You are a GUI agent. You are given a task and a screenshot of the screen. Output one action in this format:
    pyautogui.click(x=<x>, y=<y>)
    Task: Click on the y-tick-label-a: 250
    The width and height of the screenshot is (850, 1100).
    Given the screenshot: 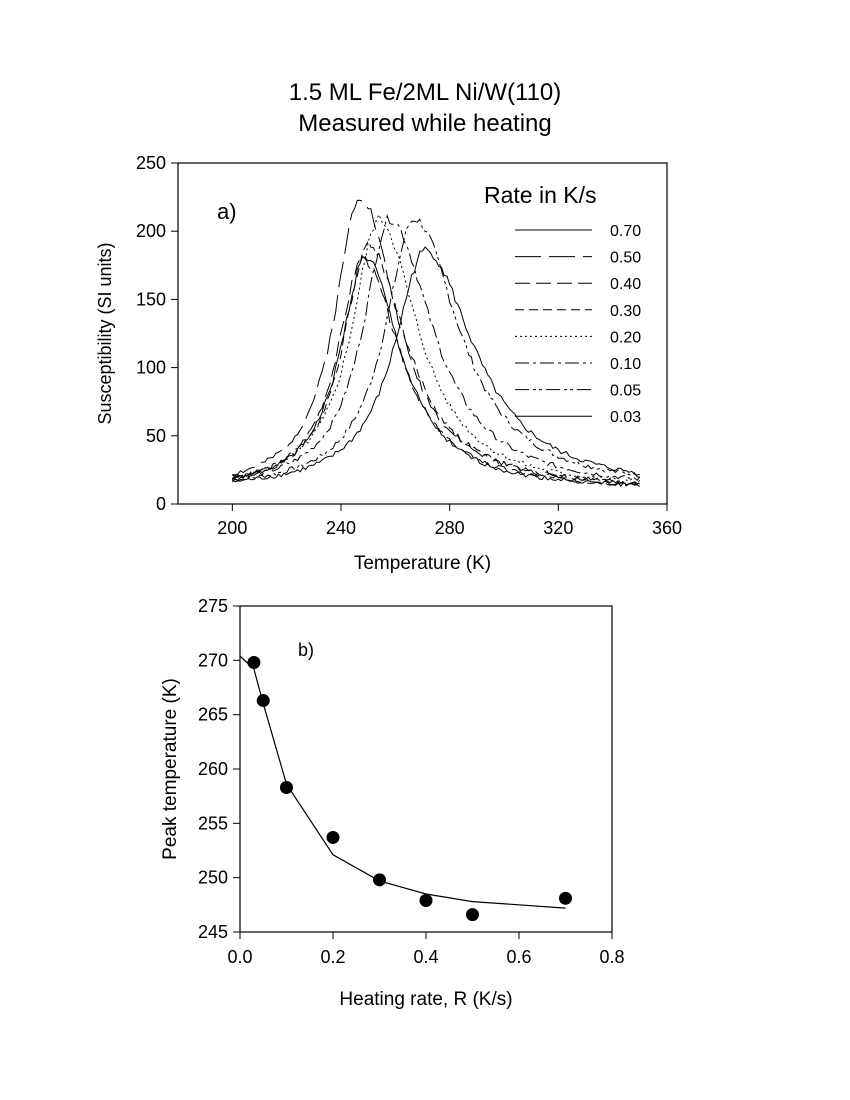 What is the action you would take?
    pyautogui.click(x=151, y=163)
    